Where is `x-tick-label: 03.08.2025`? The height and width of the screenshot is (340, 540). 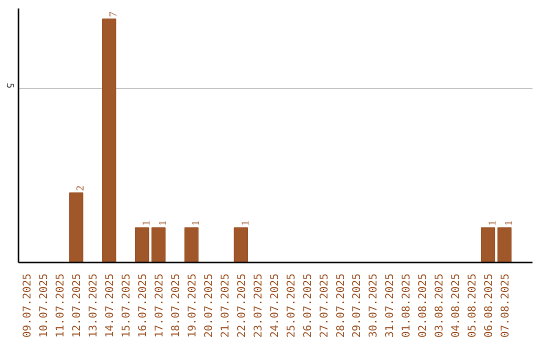
x-tick-label: 03.08.2025 is located at coordinates (439, 306).